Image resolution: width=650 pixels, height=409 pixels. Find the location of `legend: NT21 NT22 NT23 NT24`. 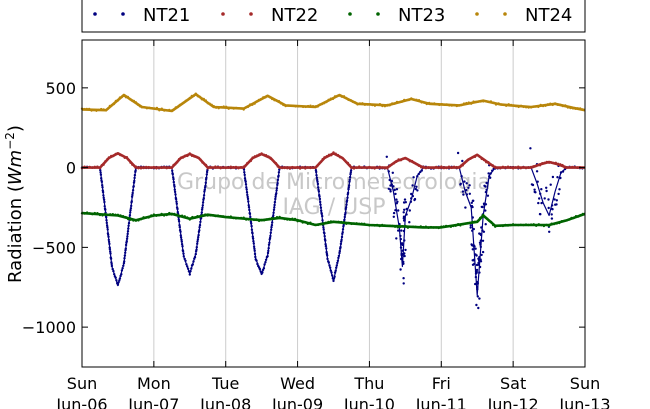

legend: NT21 NT22 NT23 NT24 is located at coordinates (333, 16).